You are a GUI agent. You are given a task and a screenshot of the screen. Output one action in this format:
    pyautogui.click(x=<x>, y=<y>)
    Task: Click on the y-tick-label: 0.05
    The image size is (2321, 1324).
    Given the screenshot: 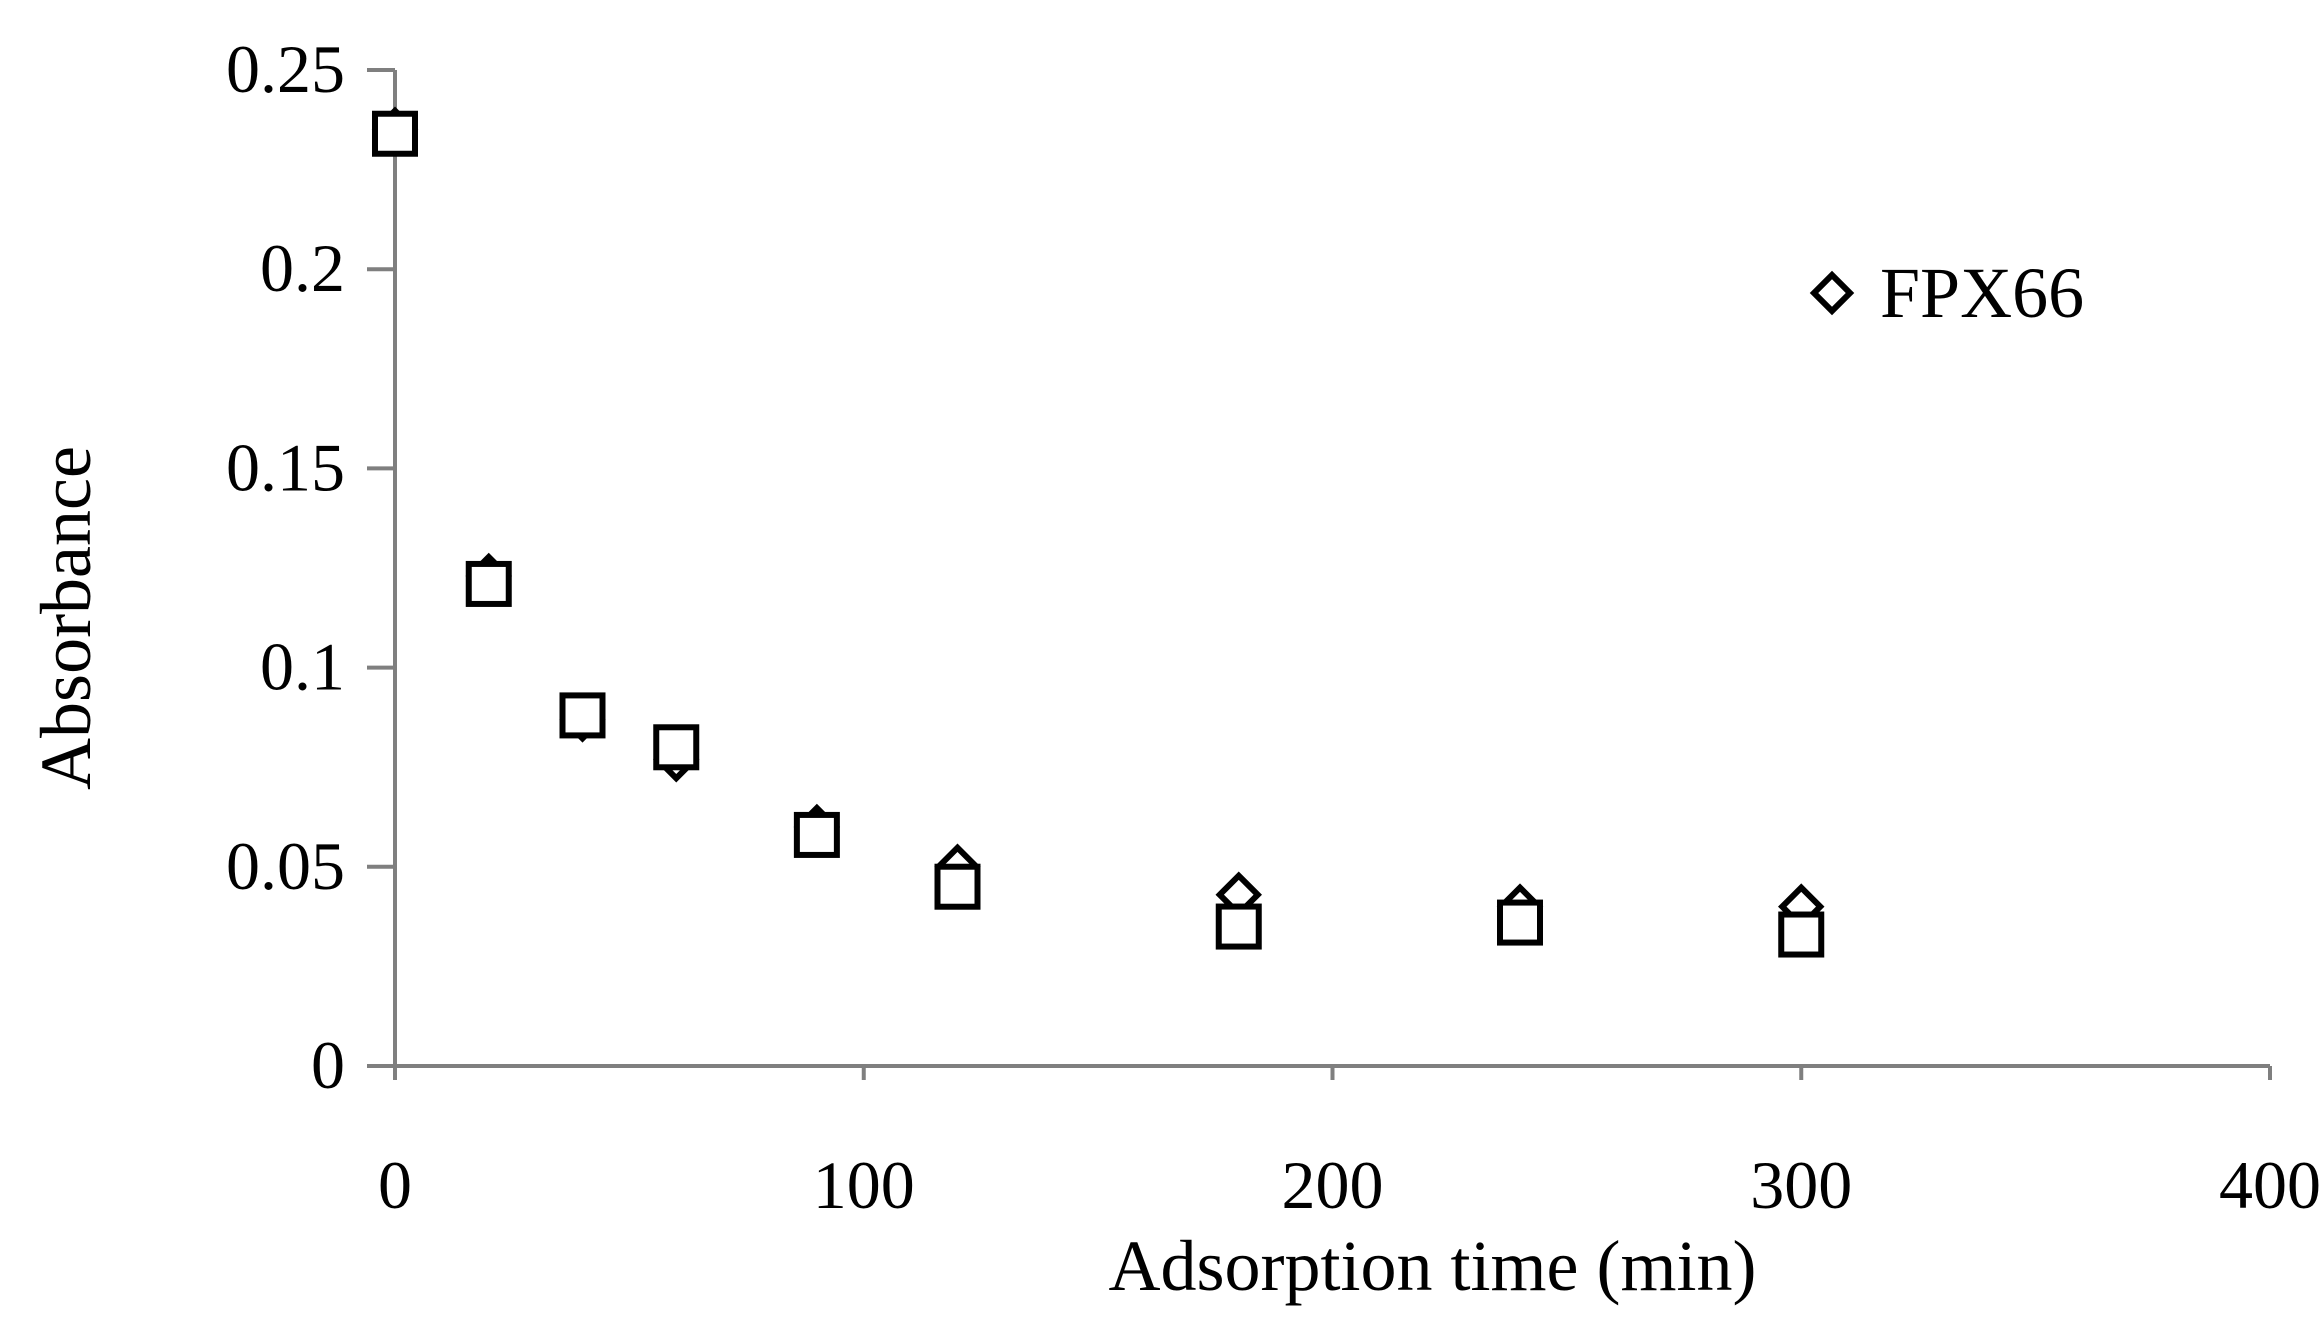 What is the action you would take?
    pyautogui.click(x=285, y=866)
    